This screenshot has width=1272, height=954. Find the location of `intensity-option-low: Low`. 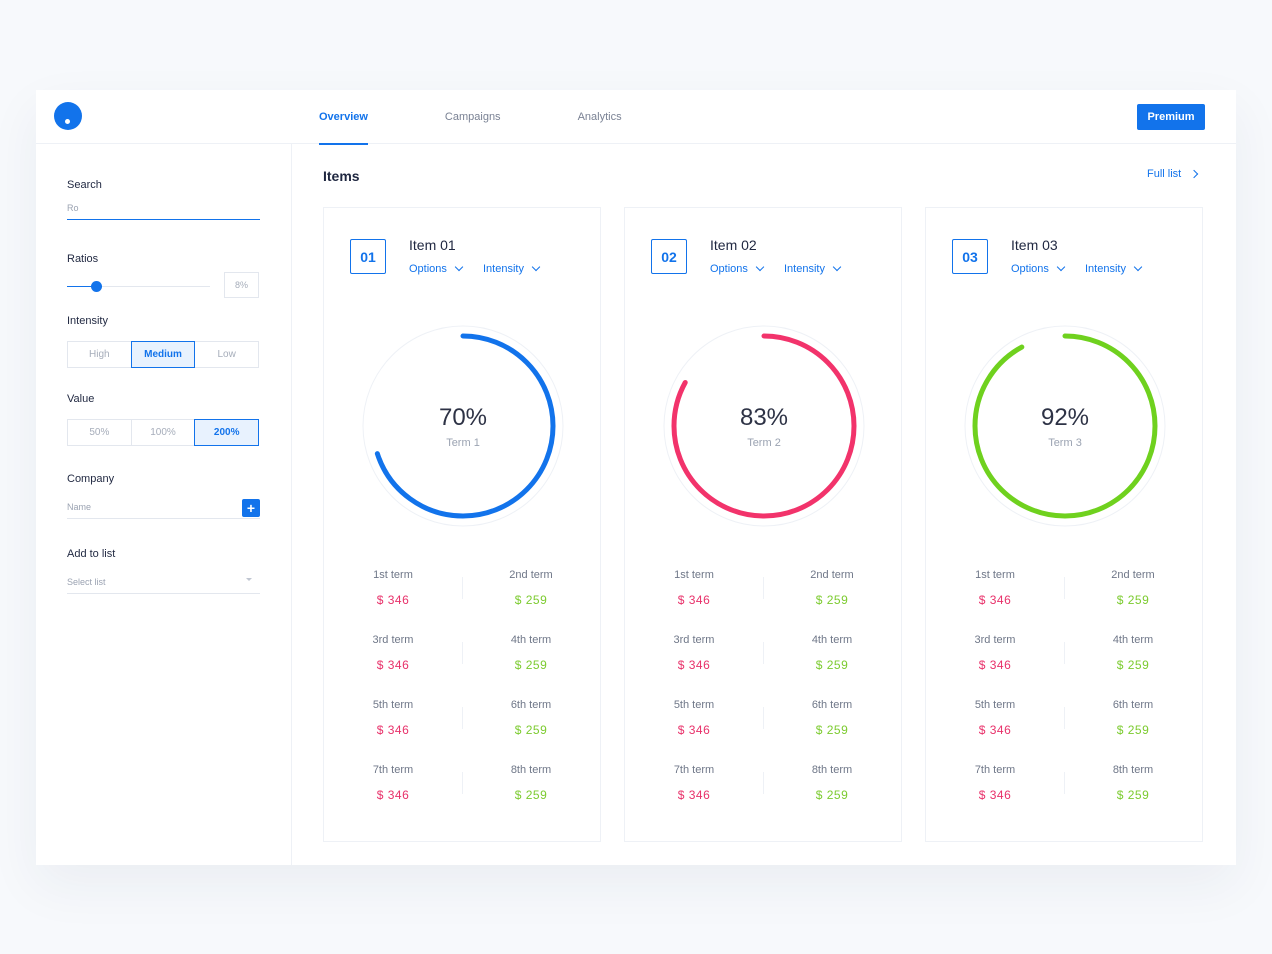

intensity-option-low: Low is located at coordinates (227, 354).